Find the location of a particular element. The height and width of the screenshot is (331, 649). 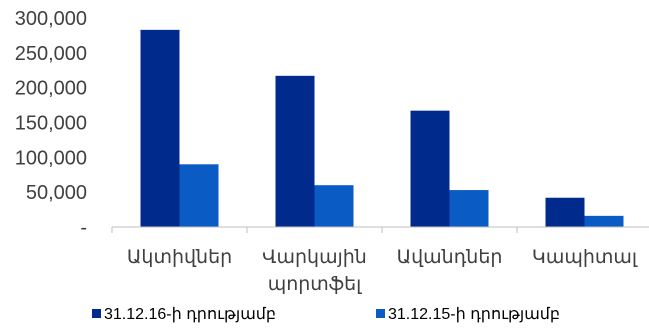

y-tick-label: 150,000 is located at coordinates (51, 124).